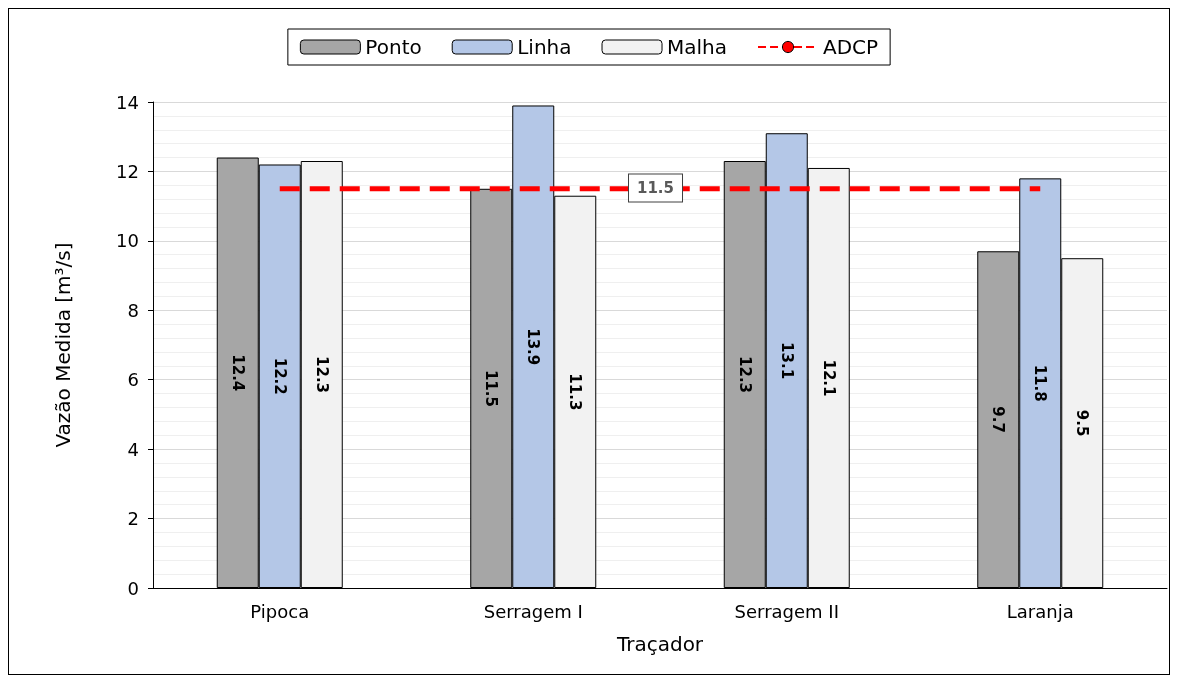  I want to click on data-label: 11.8, so click(1040, 383).